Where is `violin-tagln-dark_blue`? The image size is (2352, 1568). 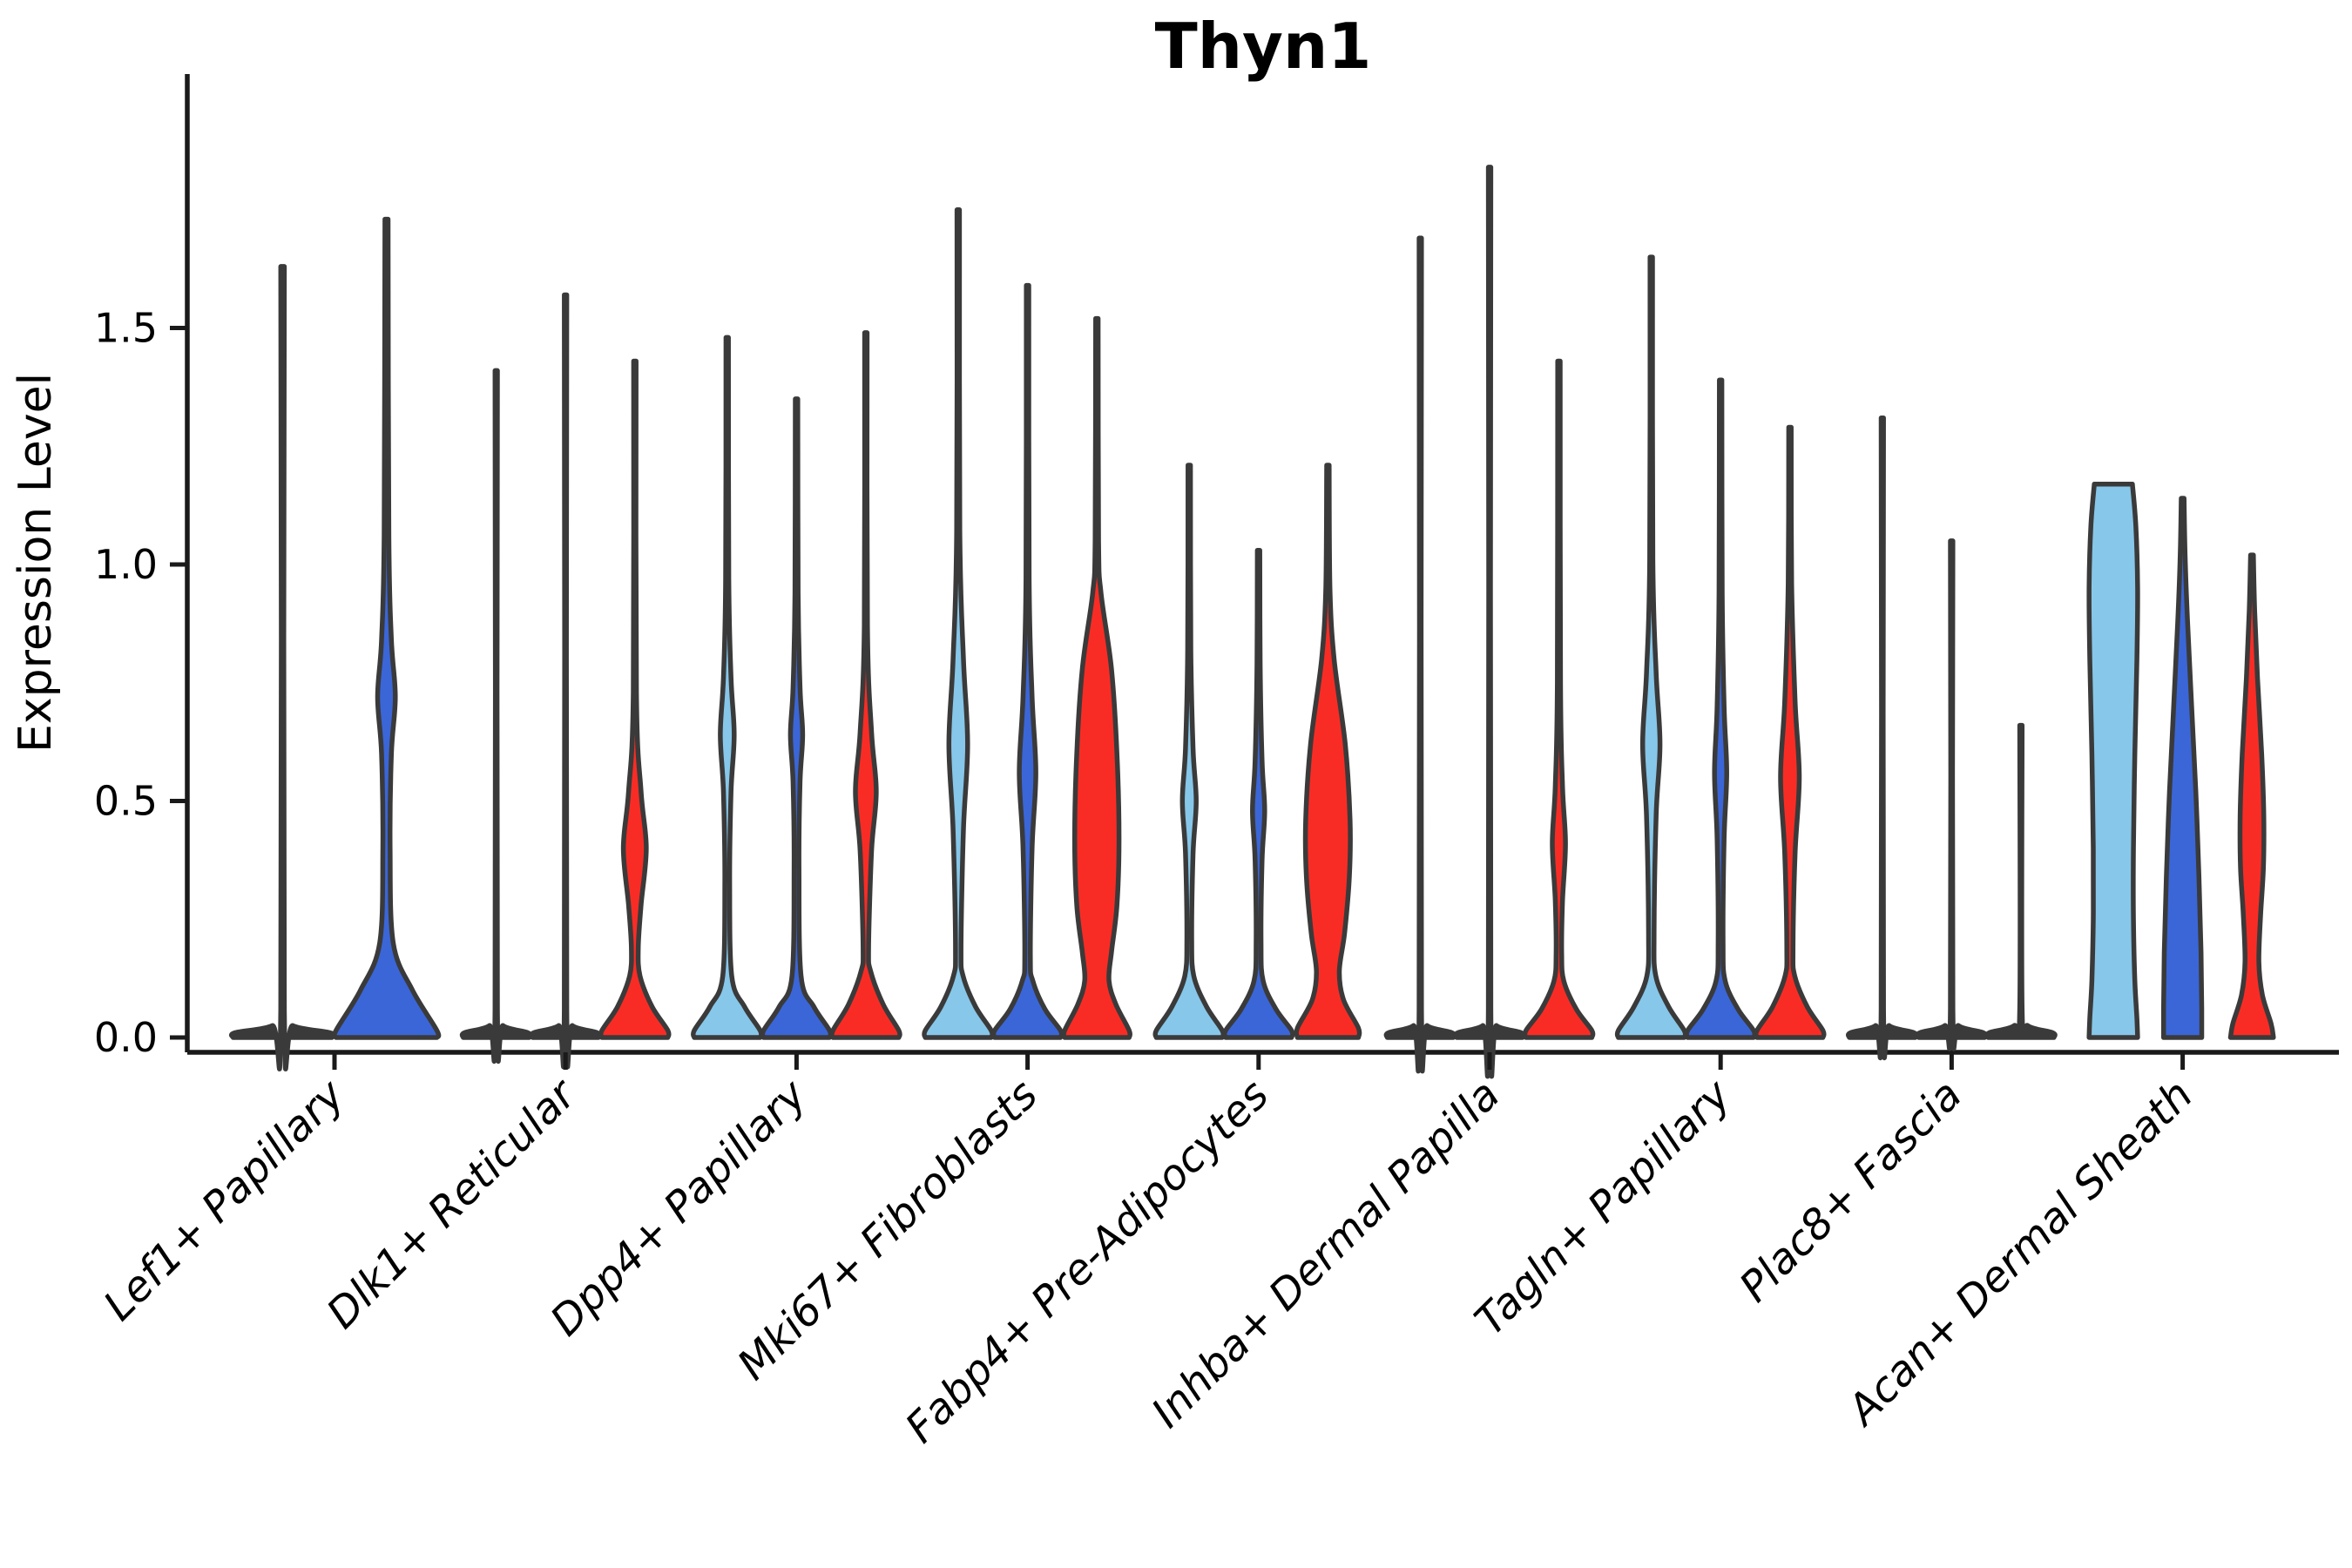
violin-tagln-dark_blue is located at coordinates (1721, 708).